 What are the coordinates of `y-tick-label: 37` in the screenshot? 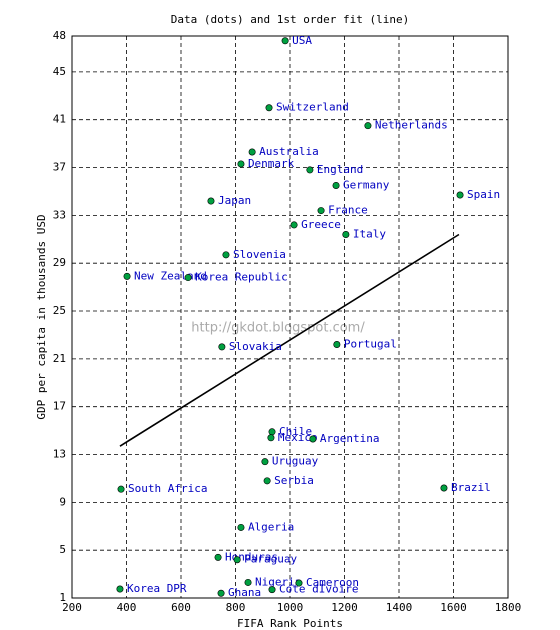 It's located at (59, 167).